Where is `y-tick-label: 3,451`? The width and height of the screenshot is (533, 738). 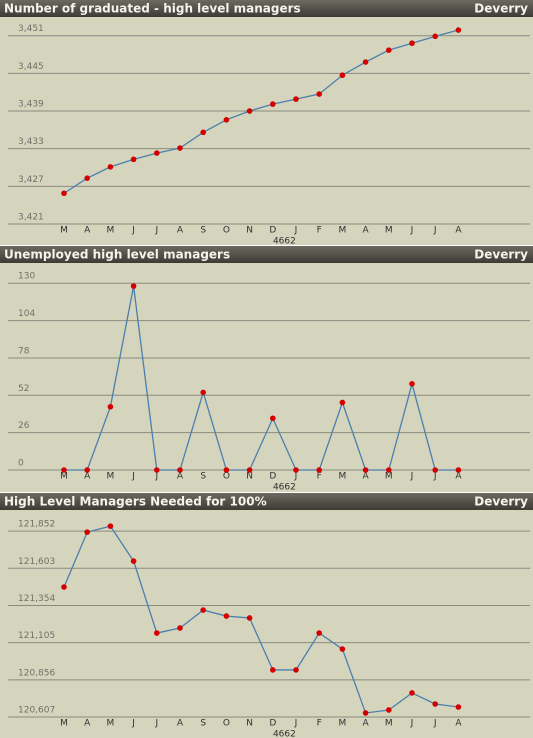 y-tick-label: 3,451 is located at coordinates (31, 29).